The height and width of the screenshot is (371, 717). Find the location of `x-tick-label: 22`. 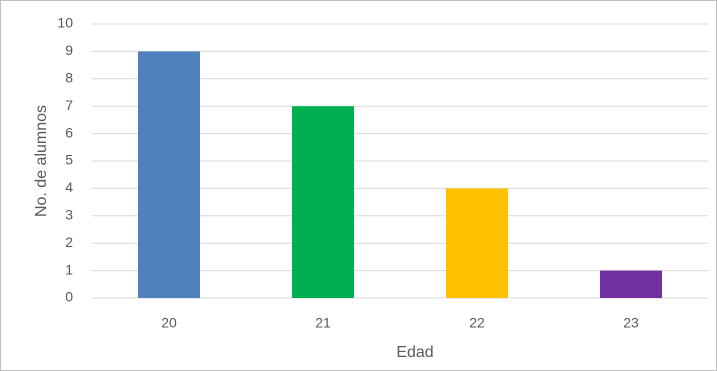

x-tick-label: 22 is located at coordinates (477, 323).